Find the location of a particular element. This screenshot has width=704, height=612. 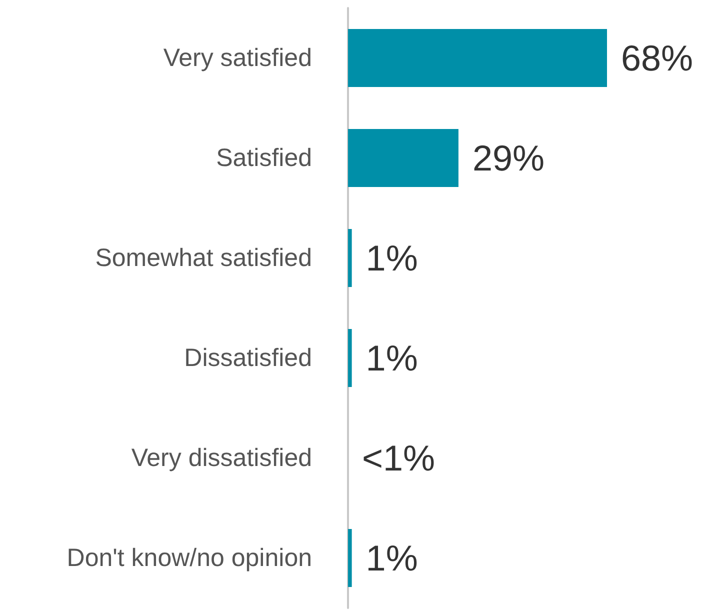

y-tick-label: Very dissatisfied is located at coordinates (221, 458).